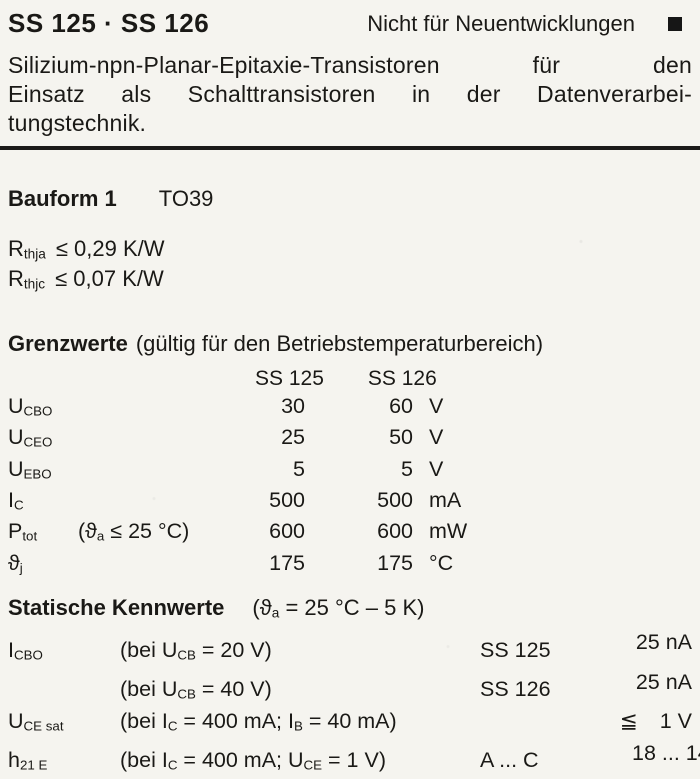  Describe the element at coordinates (401, 405) in the screenshot. I see `value-ss126: 60` at that location.